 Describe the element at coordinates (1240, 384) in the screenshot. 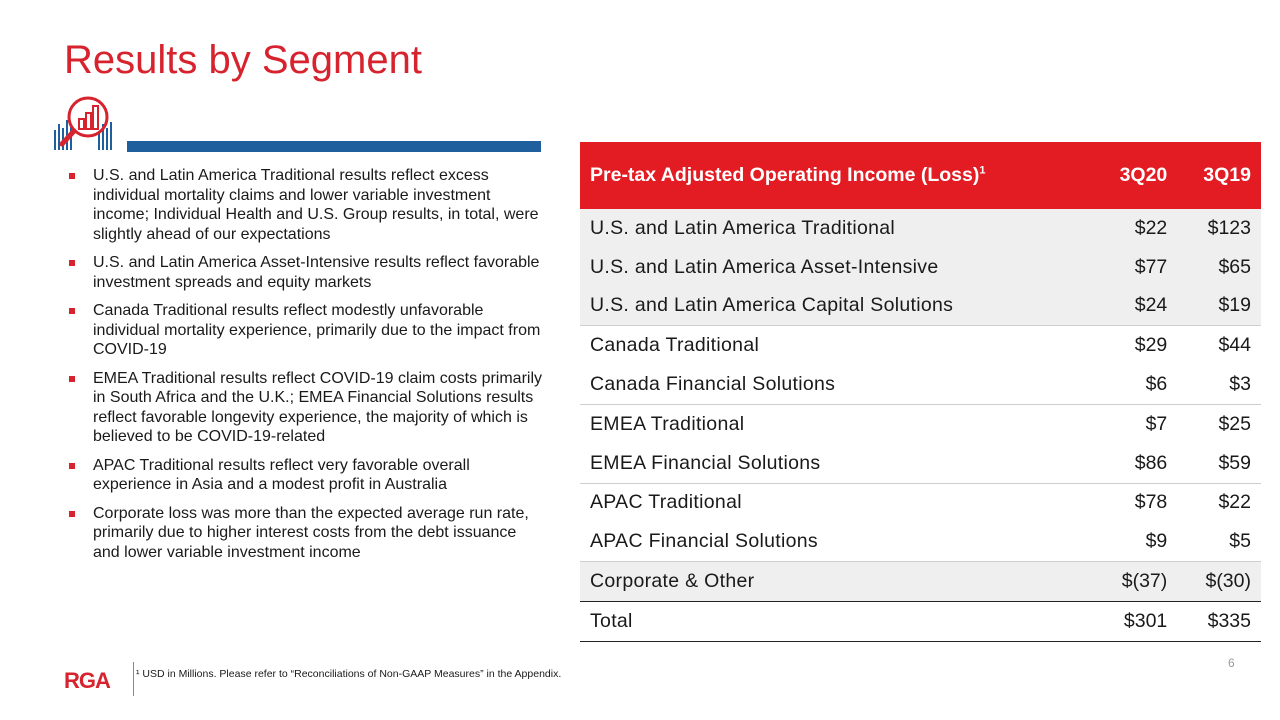

I see `value-3q19: $3` at that location.